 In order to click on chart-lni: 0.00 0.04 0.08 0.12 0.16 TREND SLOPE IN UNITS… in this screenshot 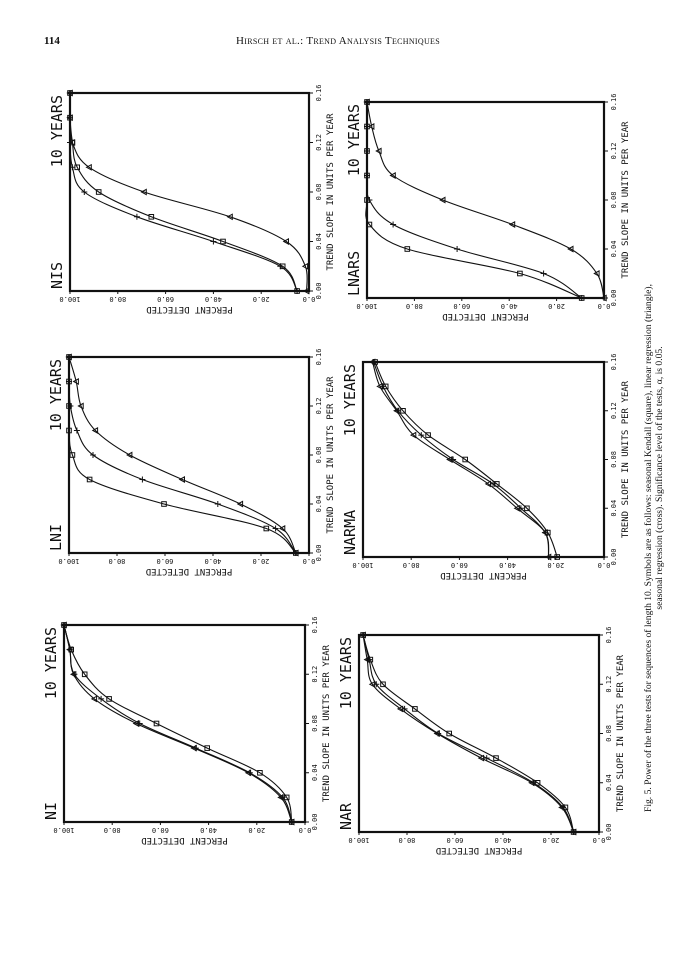, I will do `click(191, 462)`.